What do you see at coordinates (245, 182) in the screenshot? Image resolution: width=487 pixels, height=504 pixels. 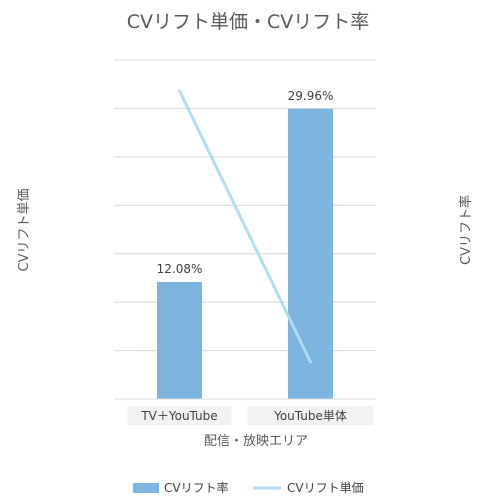 I see `data-labels: 12.08% 29.96%` at bounding box center [245, 182].